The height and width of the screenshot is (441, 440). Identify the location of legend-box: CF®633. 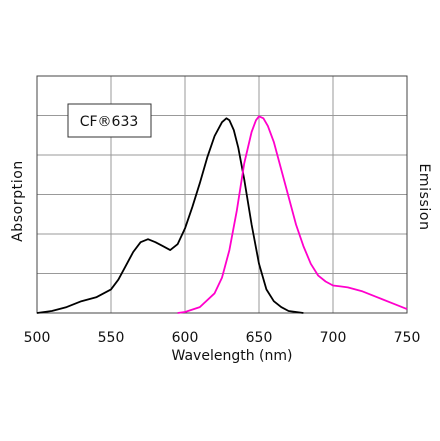
(109, 120).